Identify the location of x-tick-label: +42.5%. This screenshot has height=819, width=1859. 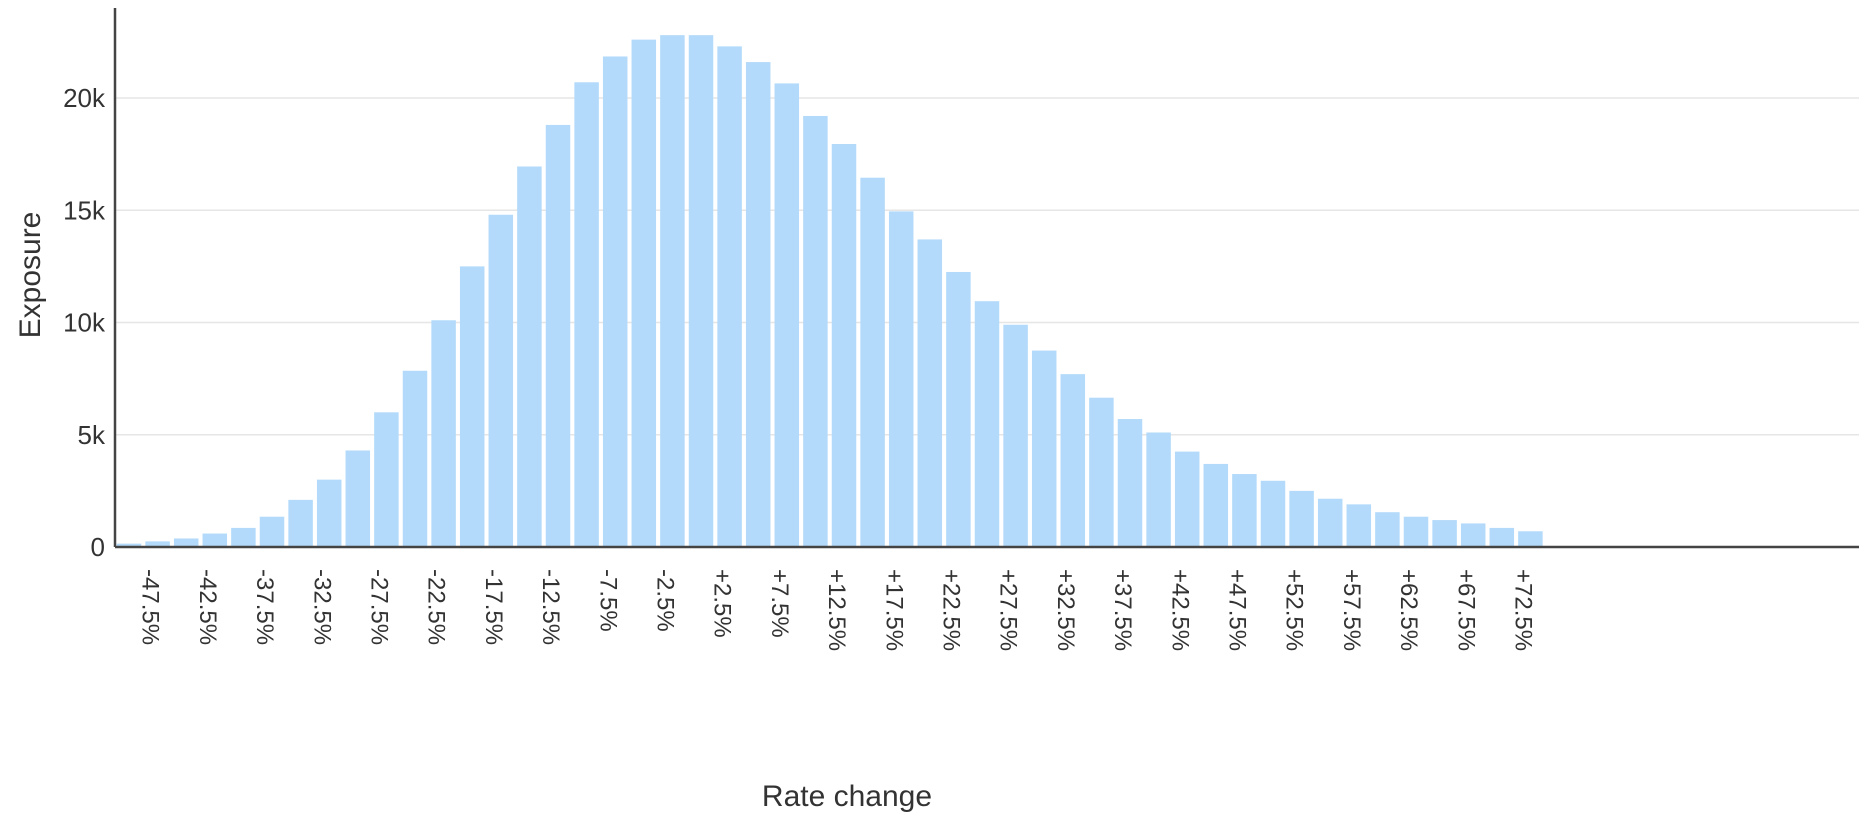
(1179, 610).